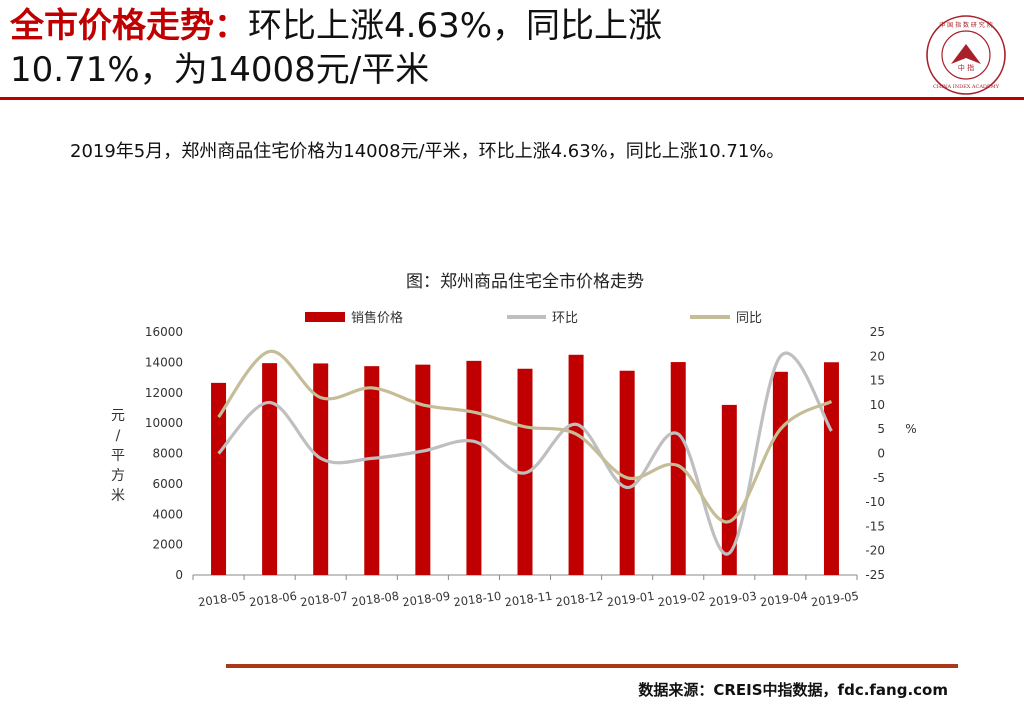 This screenshot has width=1024, height=709. I want to click on y-left-tick-label: 14000, so click(164, 362).